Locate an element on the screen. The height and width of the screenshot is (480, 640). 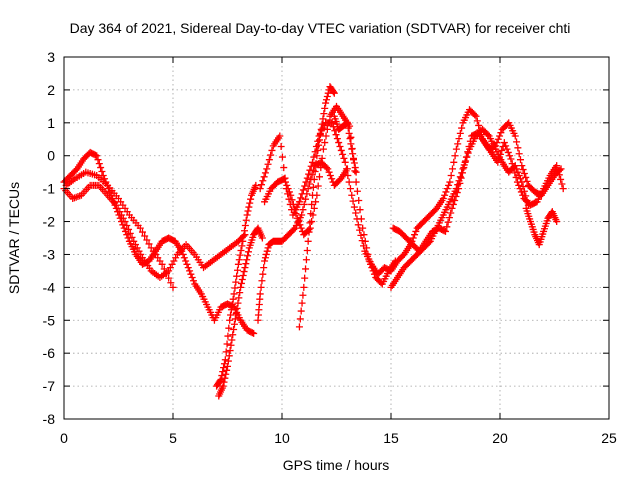
y-tick-label: -7 is located at coordinates (49, 386).